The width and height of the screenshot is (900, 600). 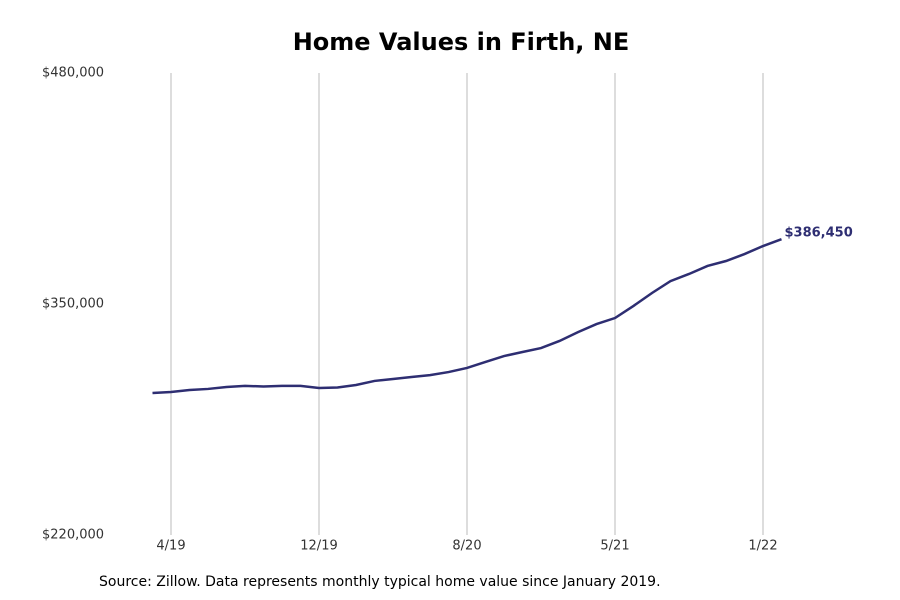 I want to click on x-tick-label: 4/19, so click(x=170, y=546).